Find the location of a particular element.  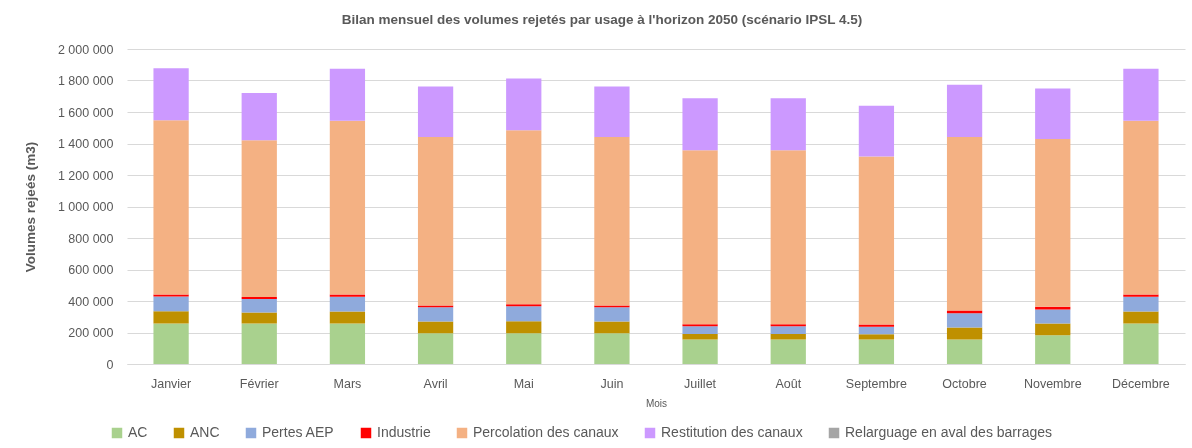

y-tick-label: 1 200 000 is located at coordinates (85, 175).